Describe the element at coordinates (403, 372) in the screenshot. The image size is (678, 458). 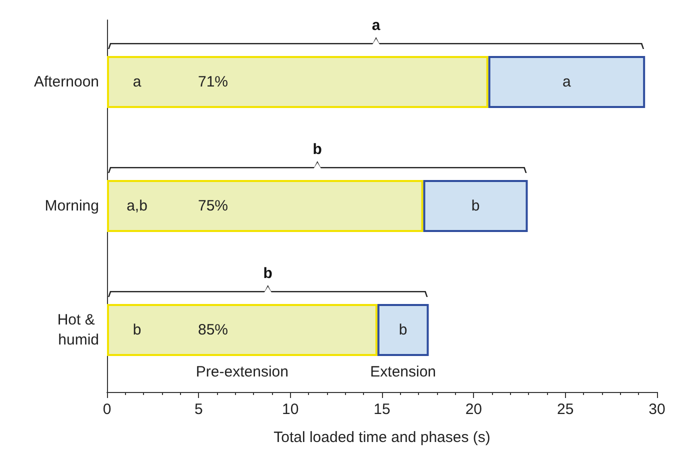
I see `series-label: Extension` at that location.